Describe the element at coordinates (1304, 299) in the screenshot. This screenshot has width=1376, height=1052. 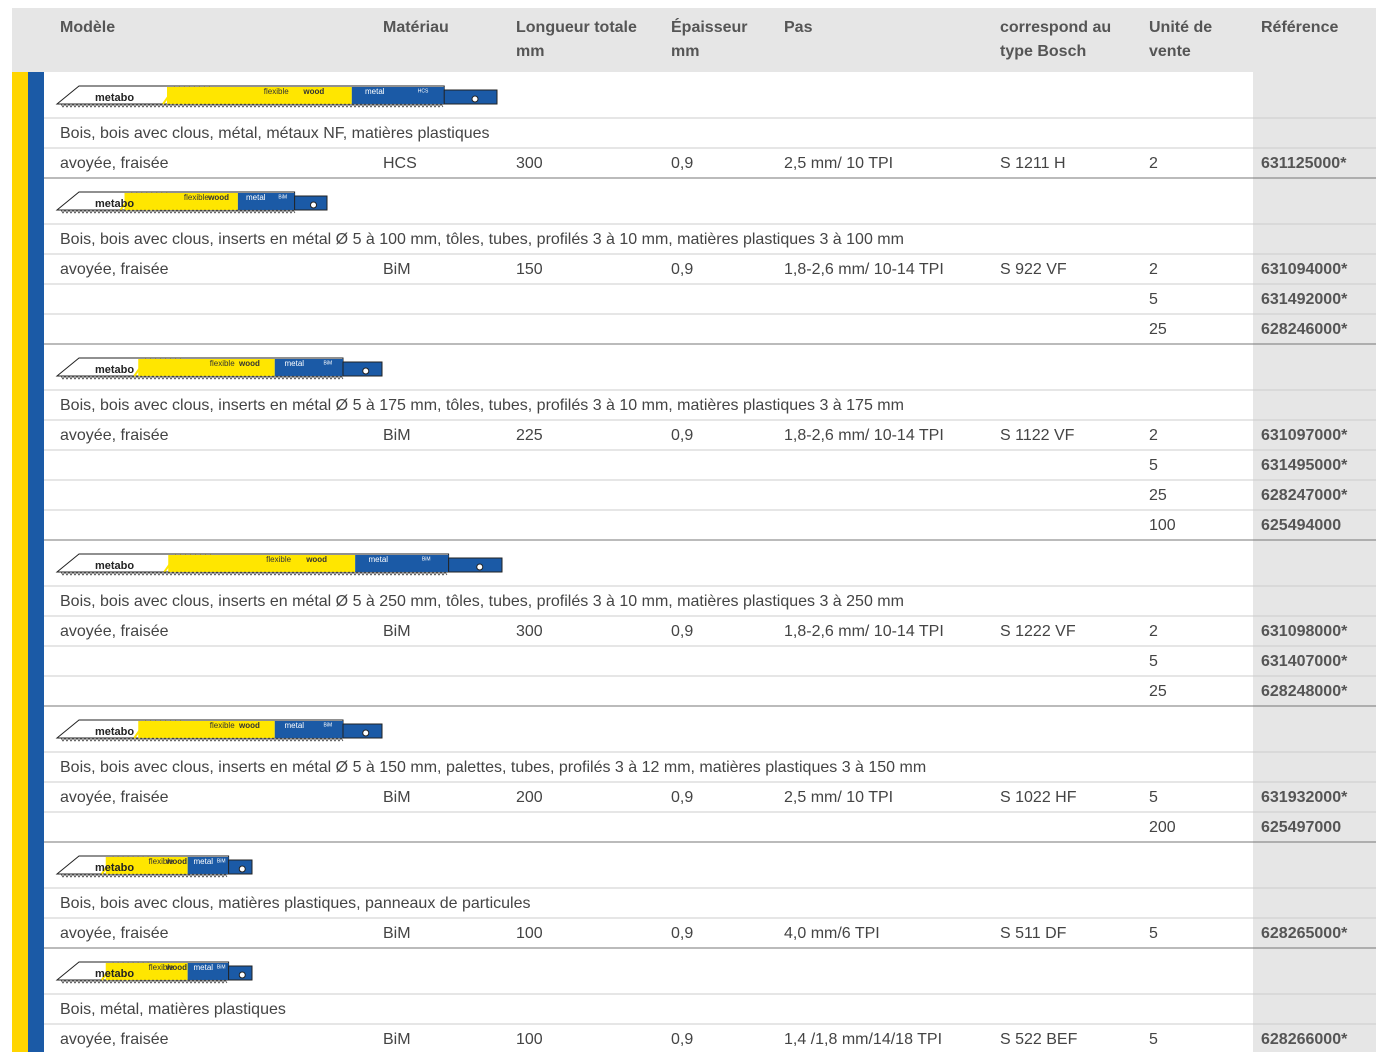
I see `reference-number: 631492000*` at that location.